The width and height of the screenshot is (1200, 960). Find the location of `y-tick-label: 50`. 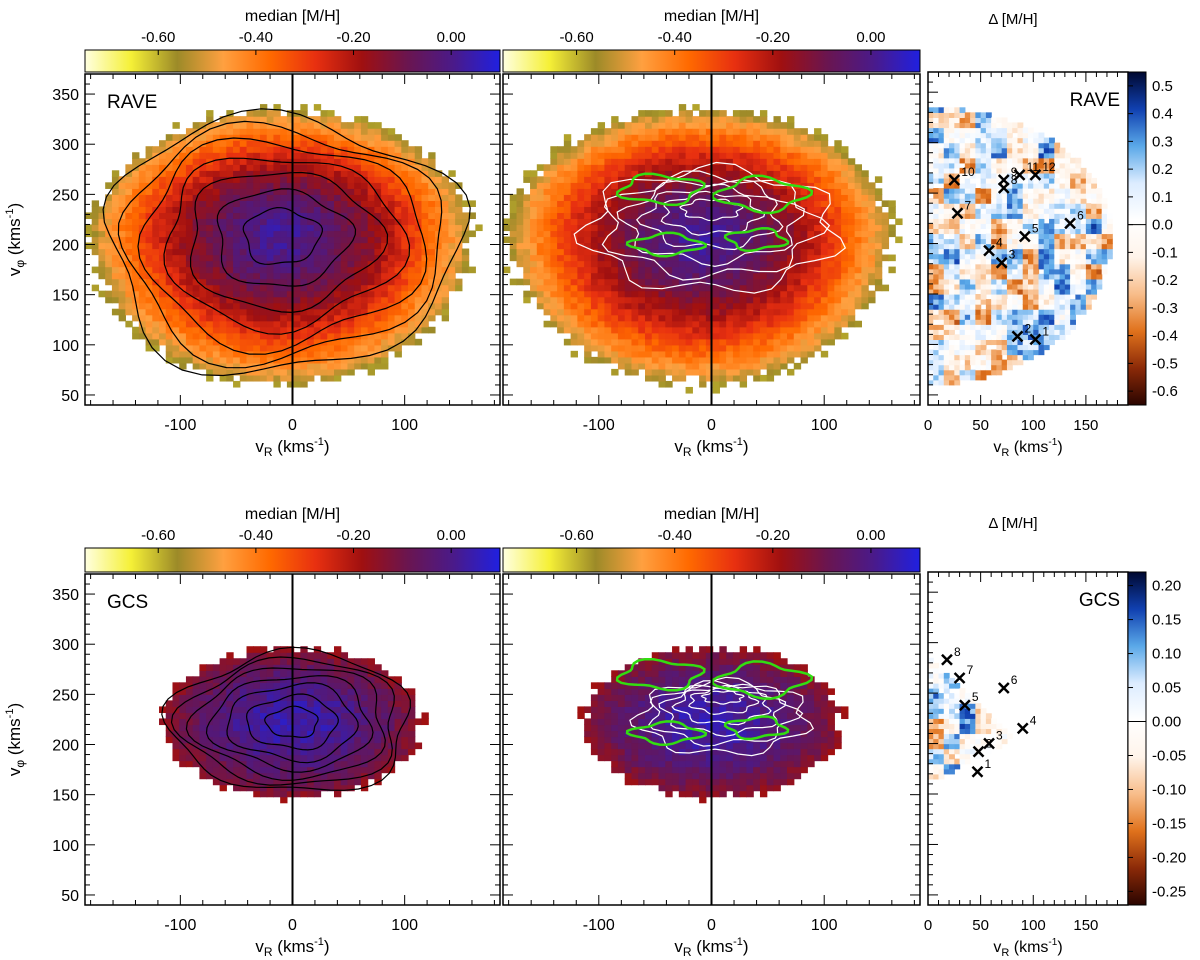

y-tick-label: 50 is located at coordinates (70, 396).